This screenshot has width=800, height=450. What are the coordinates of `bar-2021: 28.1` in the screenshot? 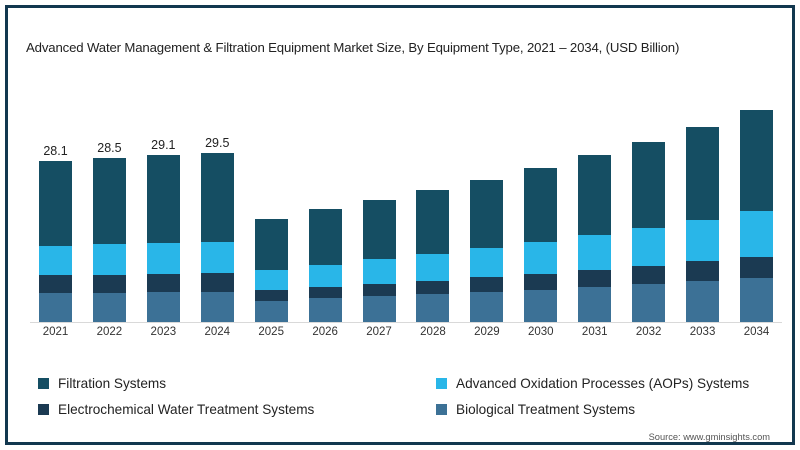 It's located at (55, 233).